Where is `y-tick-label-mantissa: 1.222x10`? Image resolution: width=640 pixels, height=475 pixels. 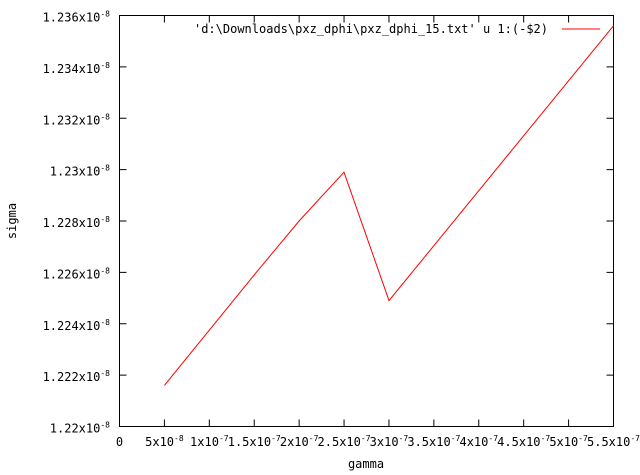
y-tick-label-mantissa: 1.222x10 is located at coordinates (72, 377).